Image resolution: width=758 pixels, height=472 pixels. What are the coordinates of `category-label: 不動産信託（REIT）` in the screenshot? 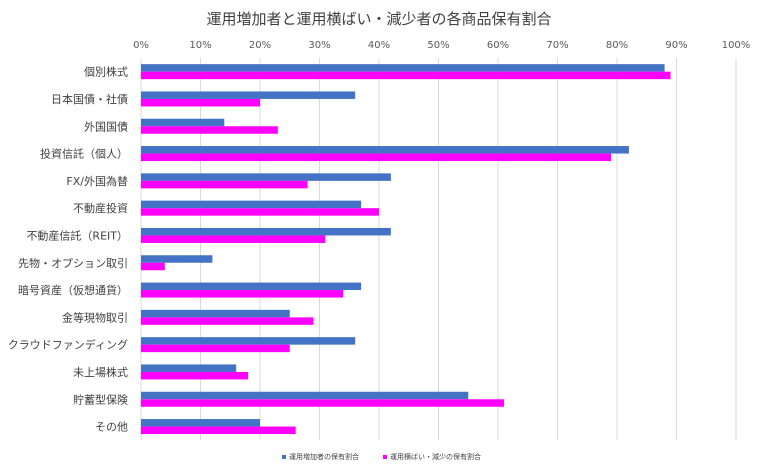 It's located at (77, 235).